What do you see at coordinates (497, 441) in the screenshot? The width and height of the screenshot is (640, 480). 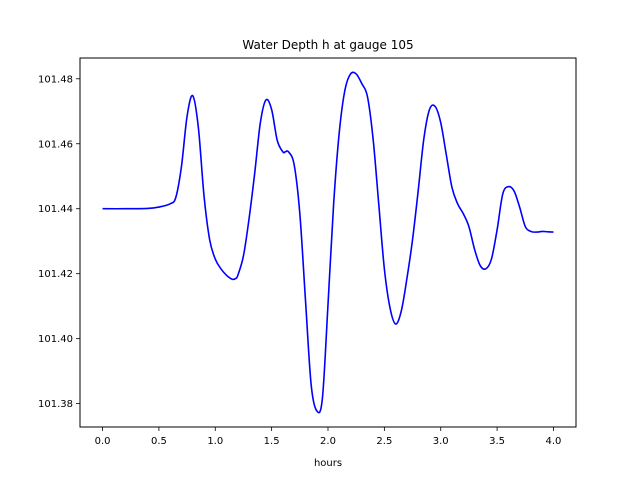 I see `x-tick-label: 3.5` at bounding box center [497, 441].